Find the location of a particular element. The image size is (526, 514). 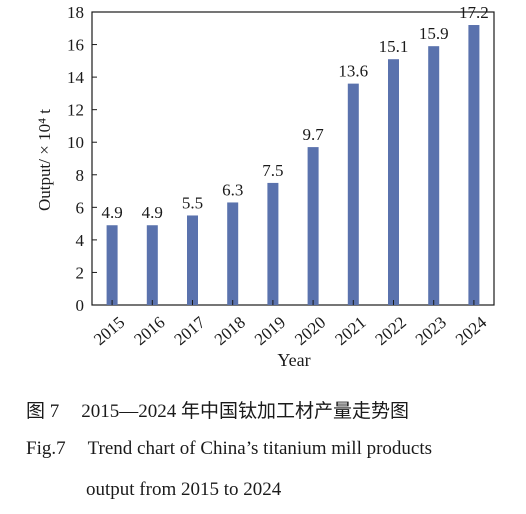

y-tick-label: 6 is located at coordinates (80, 207).